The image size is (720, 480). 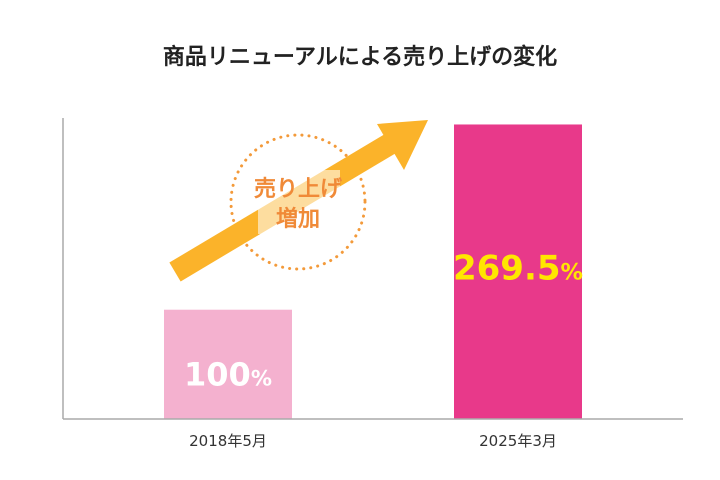 I want to click on annotation-text-backdrop, so click(x=299, y=202).